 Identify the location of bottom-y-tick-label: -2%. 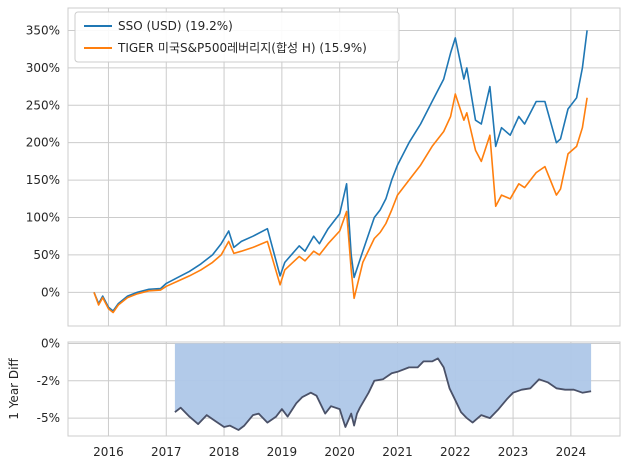
(48, 381).